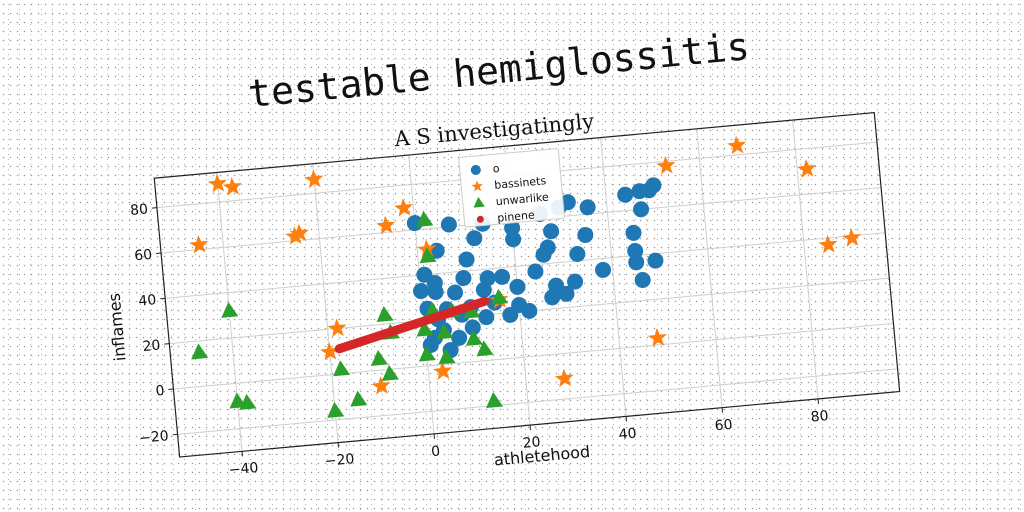 The image size is (1024, 512). Describe the element at coordinates (480, 219) in the screenshot. I see `legend-marker-pinene` at that location.